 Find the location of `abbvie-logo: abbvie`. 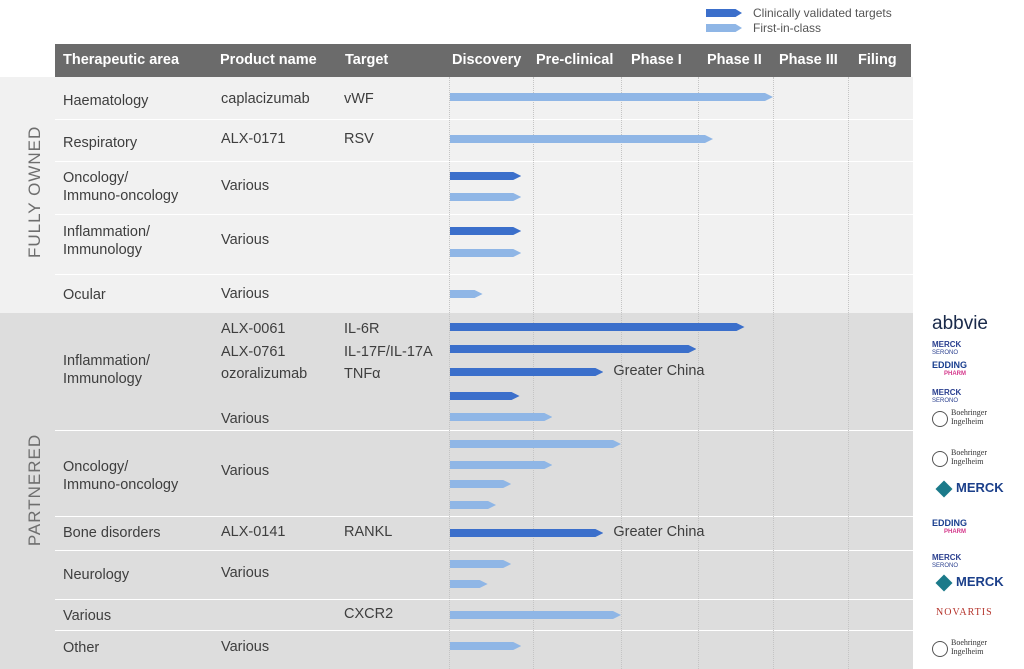

abbvie-logo: abbvie is located at coordinates (960, 323).